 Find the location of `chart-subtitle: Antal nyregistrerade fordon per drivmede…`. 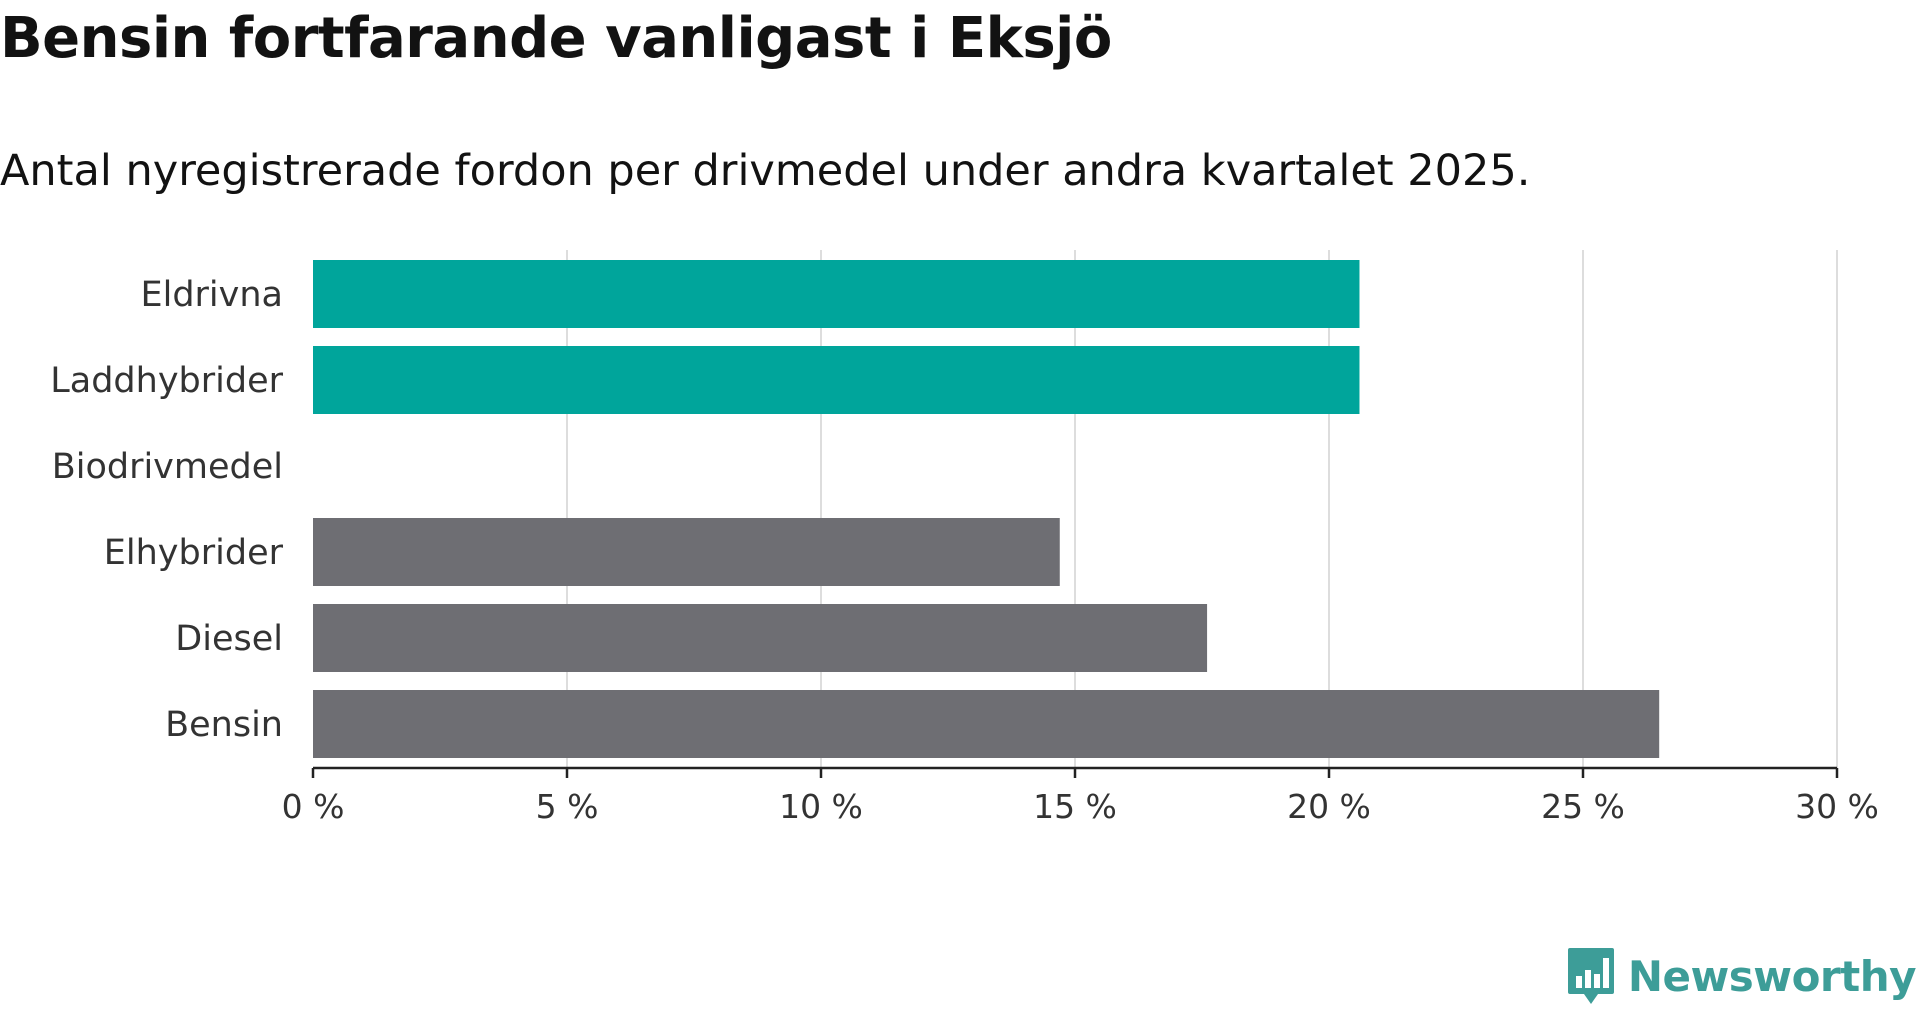

chart-subtitle: Antal nyregistrerade fordon per drivmede… is located at coordinates (765, 171).